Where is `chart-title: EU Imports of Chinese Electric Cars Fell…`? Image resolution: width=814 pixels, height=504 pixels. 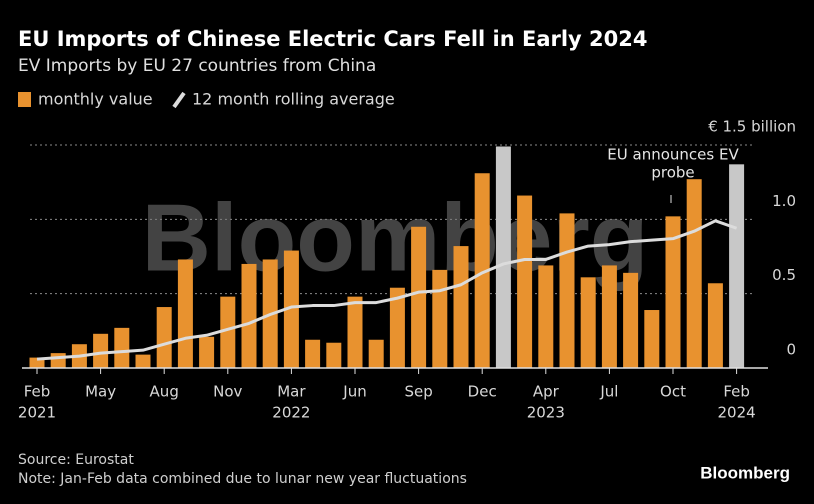 chart-title: EU Imports of Chinese Electric Cars Fell… is located at coordinates (333, 39).